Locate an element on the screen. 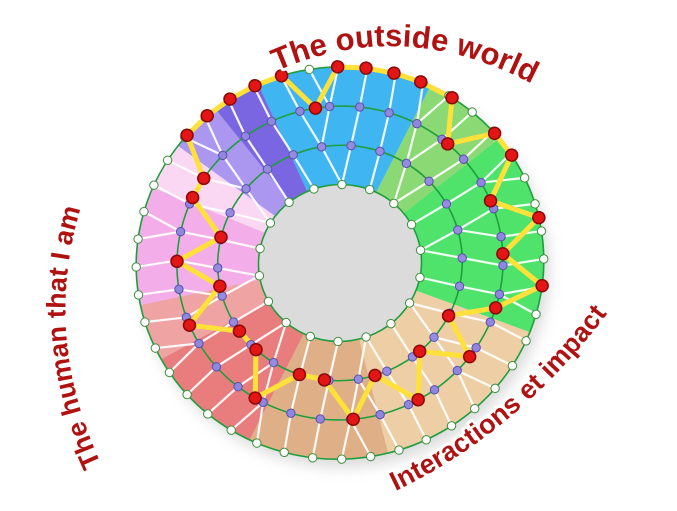 This screenshot has width=677, height=511. sector-tan is located at coordinates (311, 399).